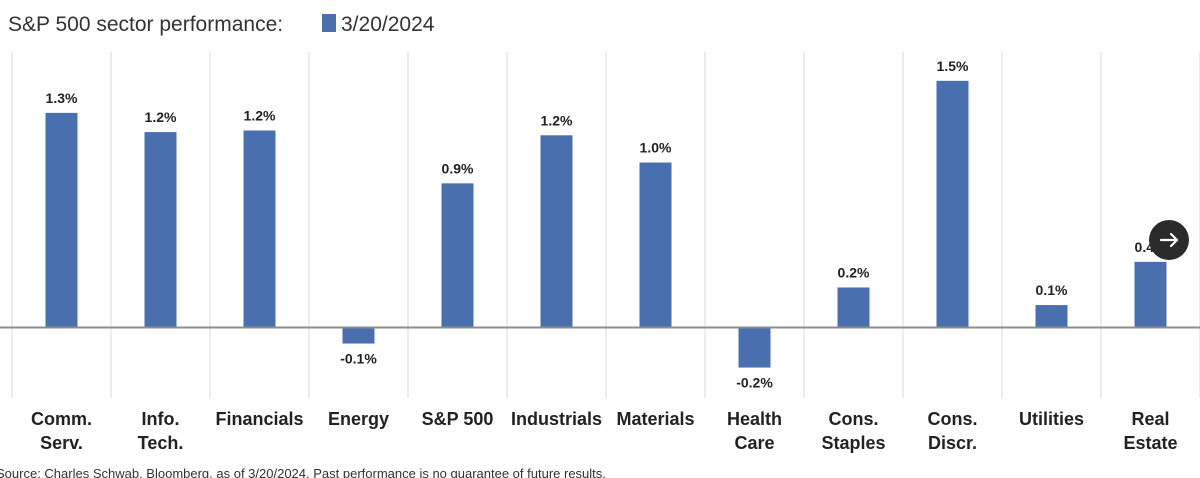 Image resolution: width=1200 pixels, height=478 pixels. I want to click on value-label: -0.1%, so click(358, 359).